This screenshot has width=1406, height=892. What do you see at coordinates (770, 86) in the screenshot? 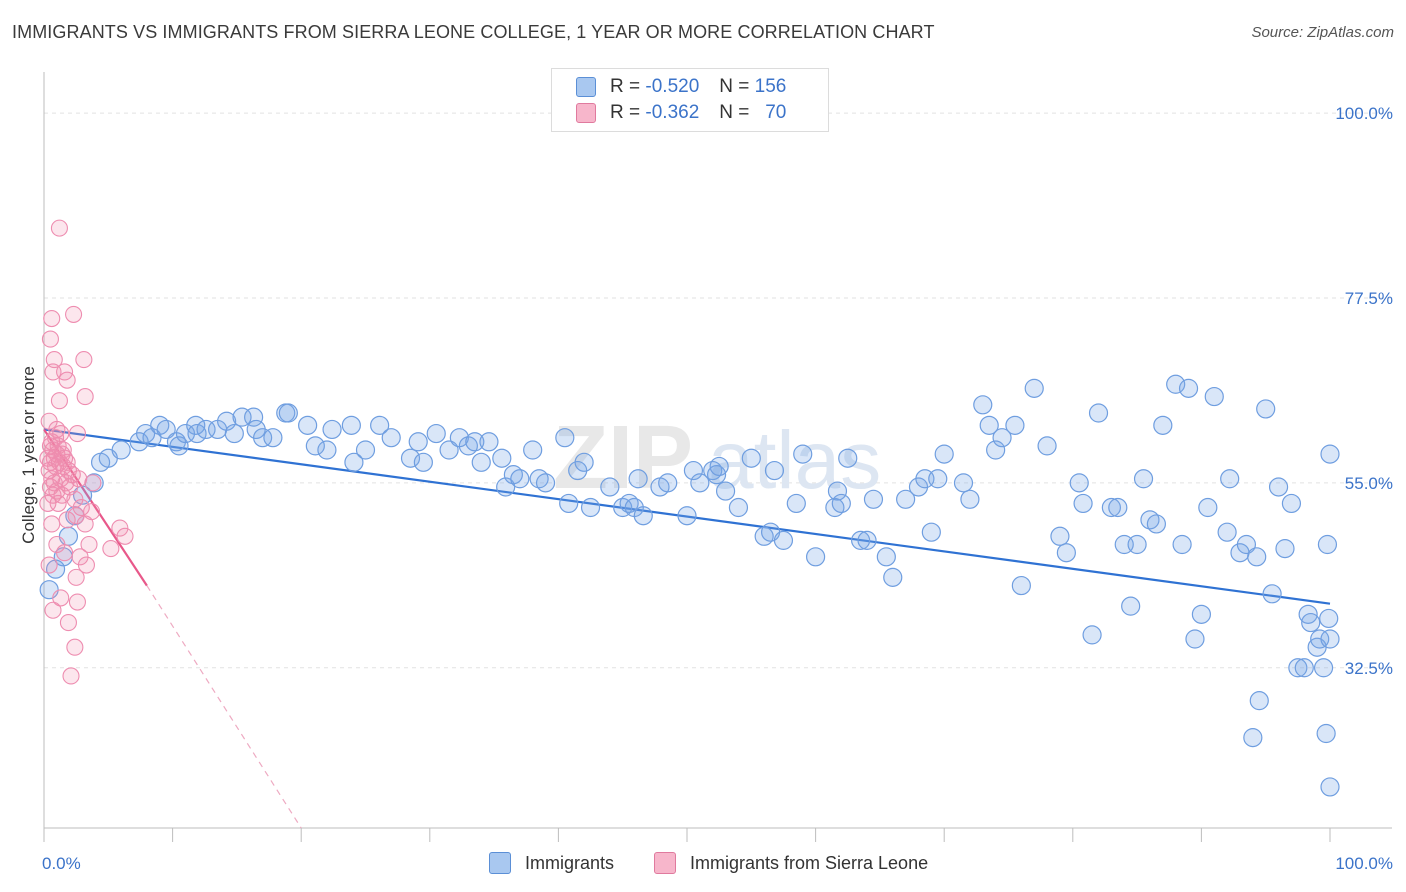
I see `legend-n-value: 156` at bounding box center [770, 86].